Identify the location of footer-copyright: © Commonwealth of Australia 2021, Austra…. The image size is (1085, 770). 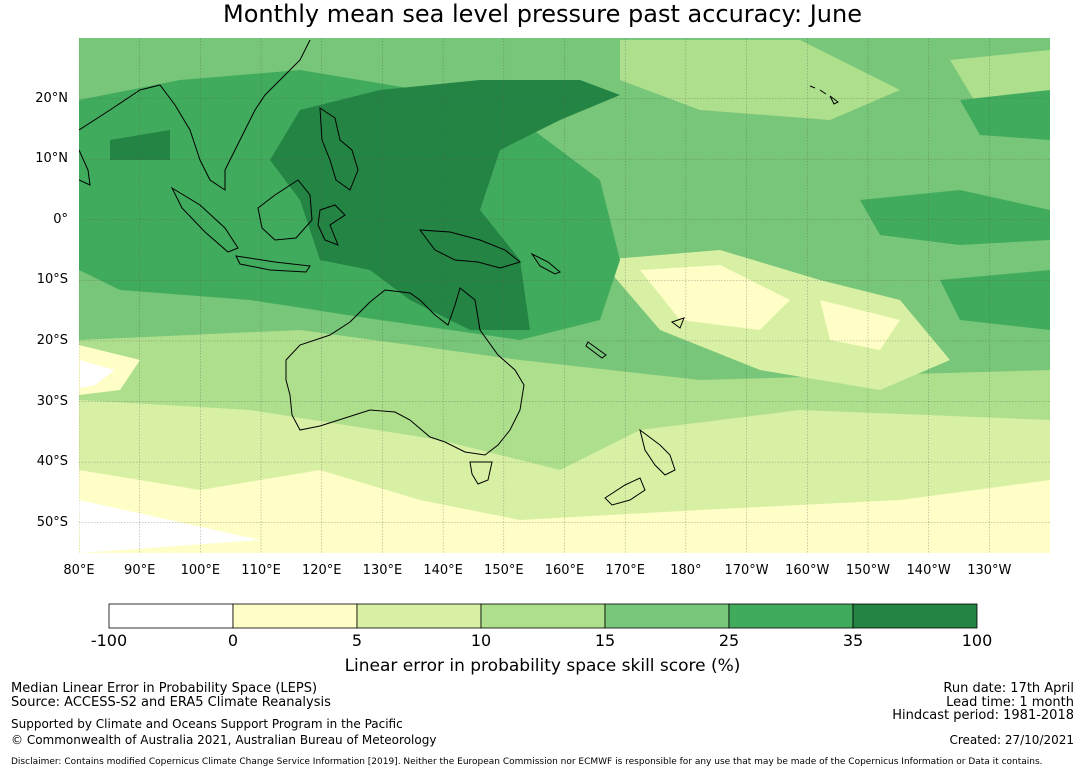
(224, 740).